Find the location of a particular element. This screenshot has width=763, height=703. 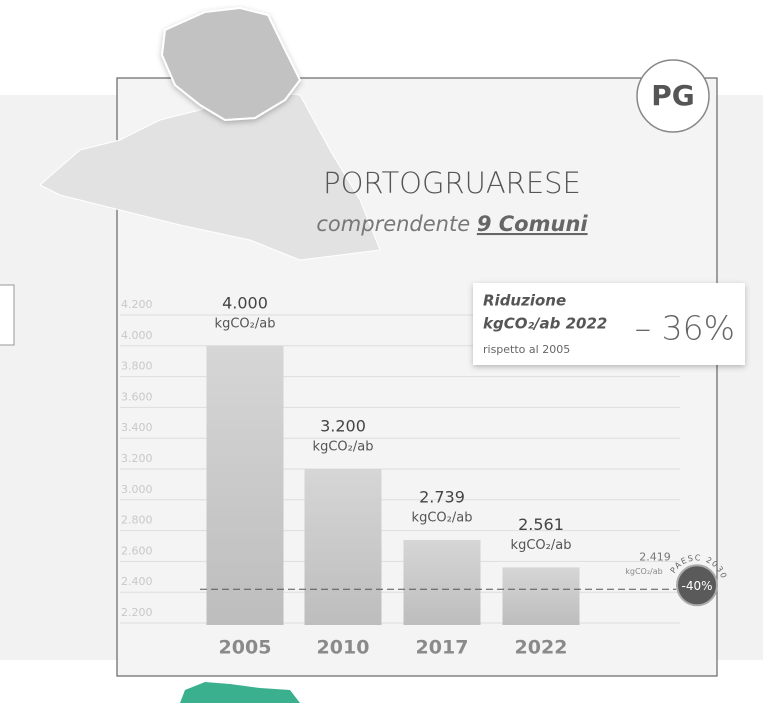

callout is located at coordinates (609, 324).